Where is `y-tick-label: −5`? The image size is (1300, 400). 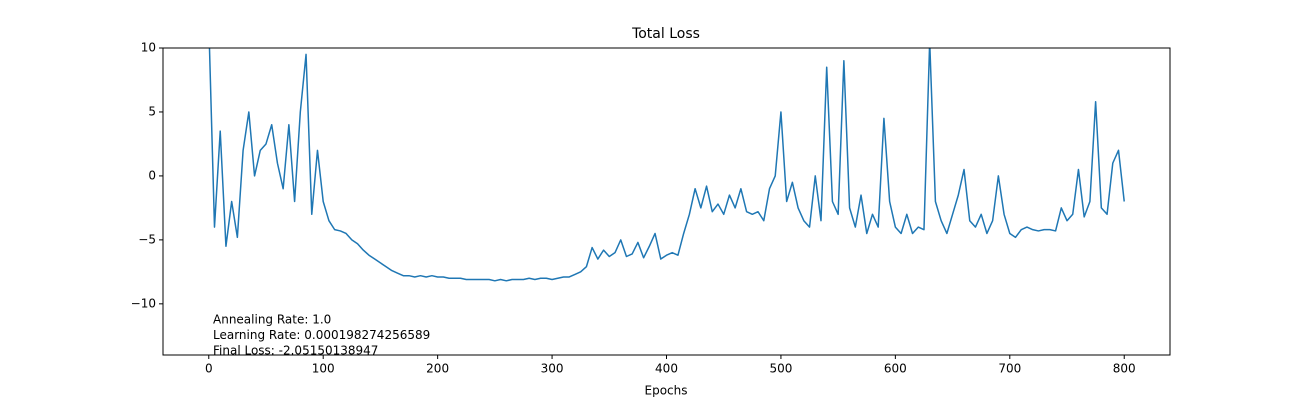 y-tick-label: −5 is located at coordinates (147, 239).